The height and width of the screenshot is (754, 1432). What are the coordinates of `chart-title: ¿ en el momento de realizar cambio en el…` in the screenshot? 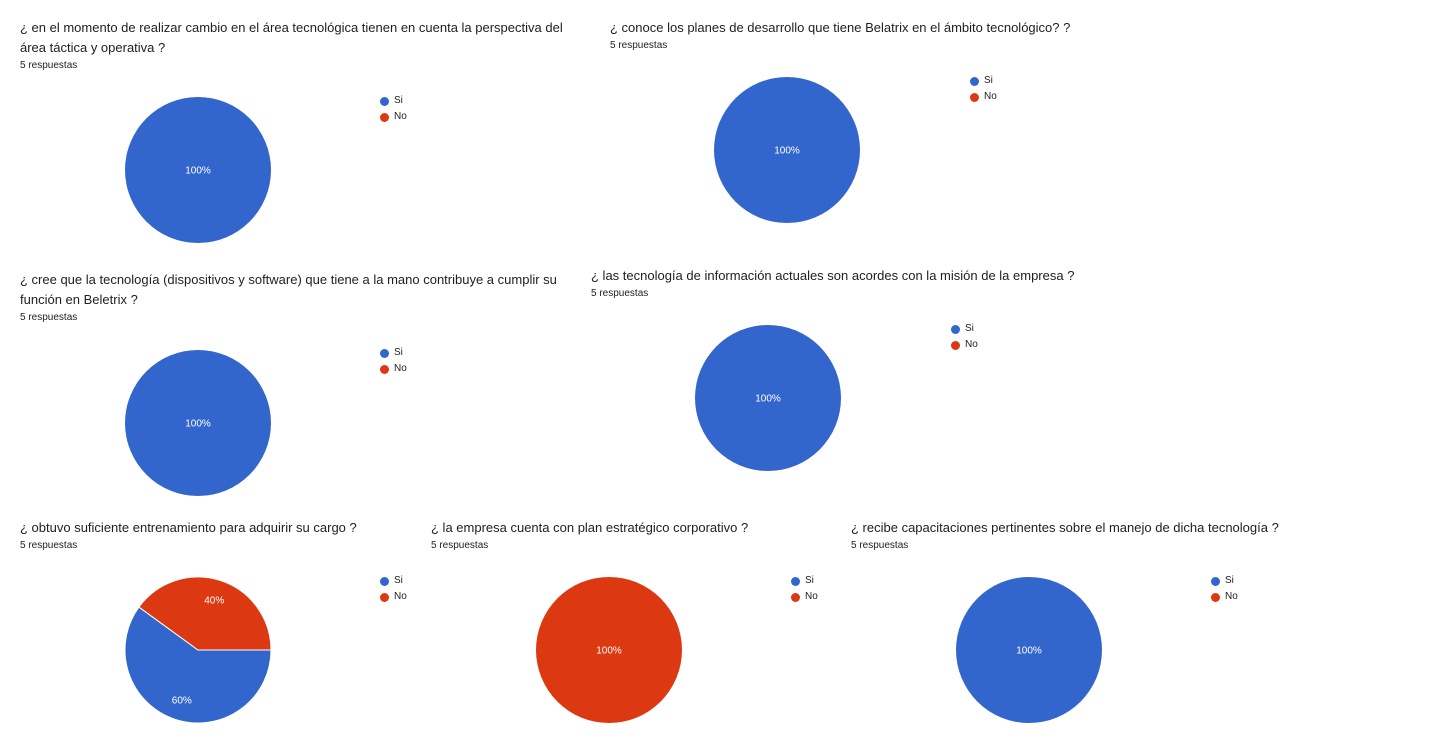 It's located at (291, 37).